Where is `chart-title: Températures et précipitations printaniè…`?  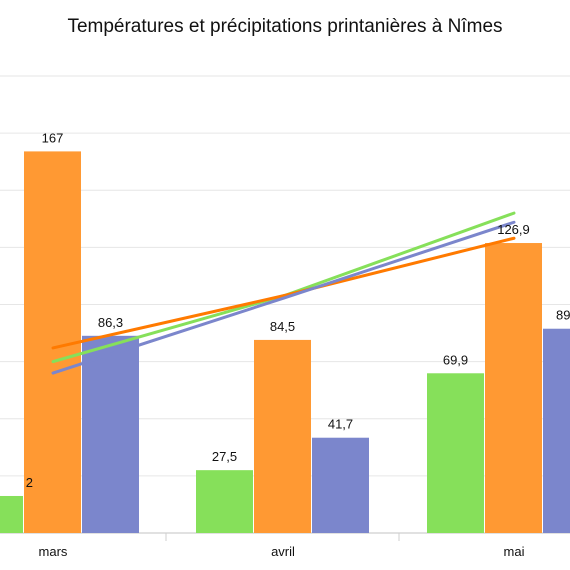 chart-title: Températures et précipitations printaniè… is located at coordinates (285, 26).